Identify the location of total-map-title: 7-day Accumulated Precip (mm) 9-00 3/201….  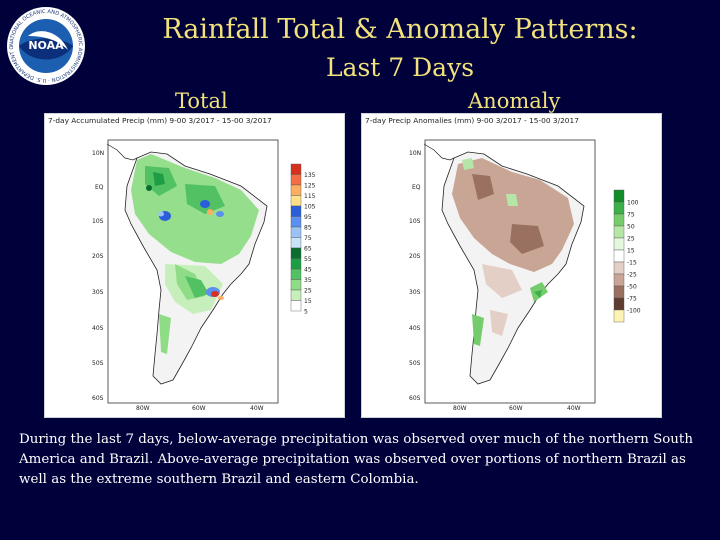
(160, 120).